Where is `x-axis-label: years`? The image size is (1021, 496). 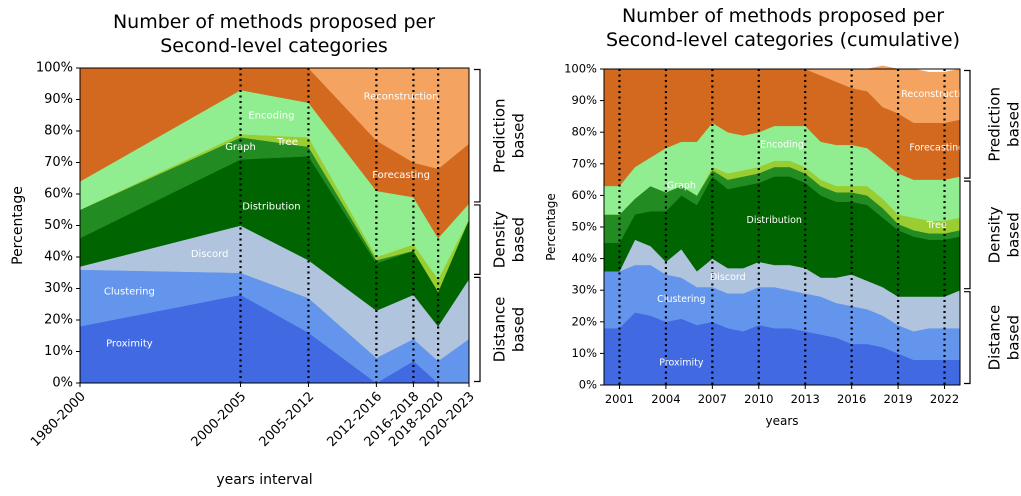
x-axis-label: years is located at coordinates (781, 421).